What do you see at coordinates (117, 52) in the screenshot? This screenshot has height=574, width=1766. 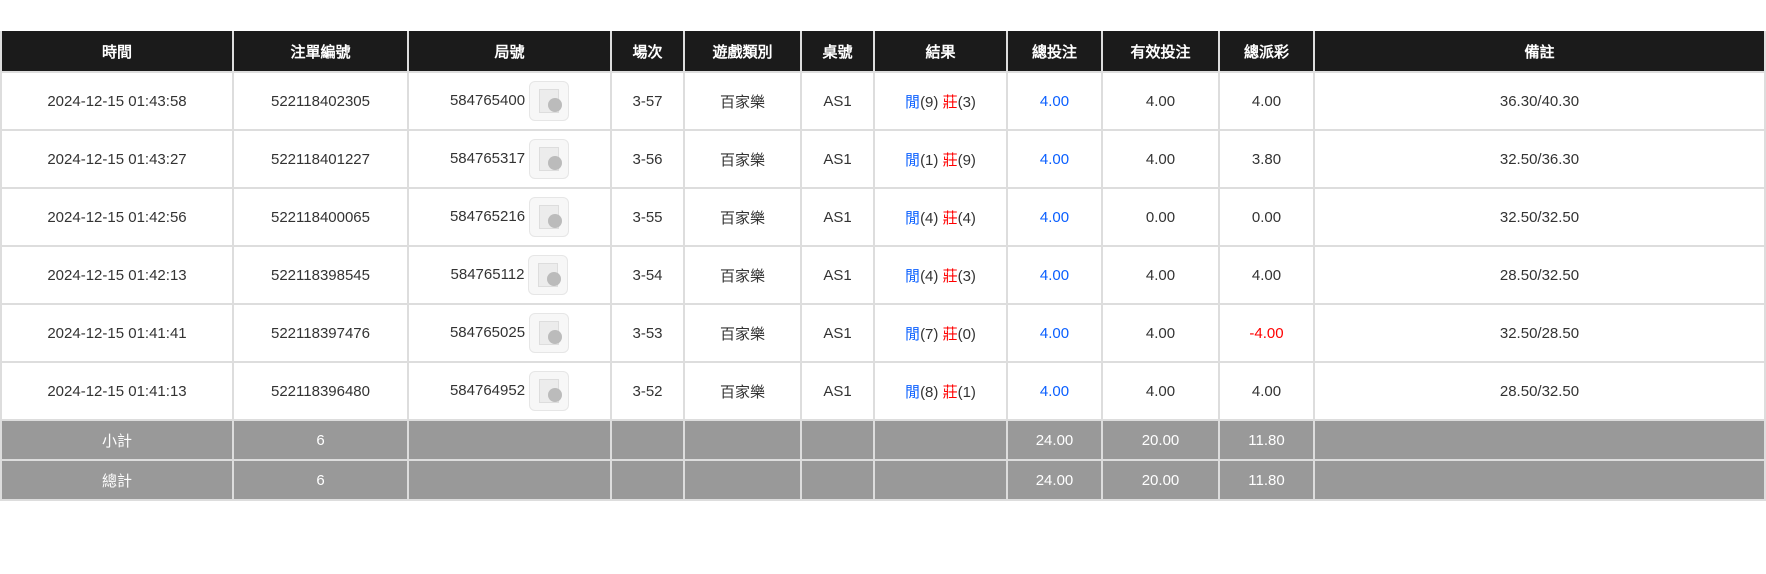 I see `header-time: 時間` at bounding box center [117, 52].